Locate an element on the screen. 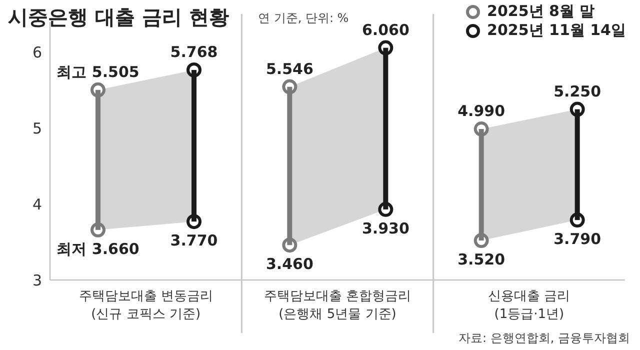 This screenshot has height=350, width=640. annotation: 3.770 is located at coordinates (194, 241).